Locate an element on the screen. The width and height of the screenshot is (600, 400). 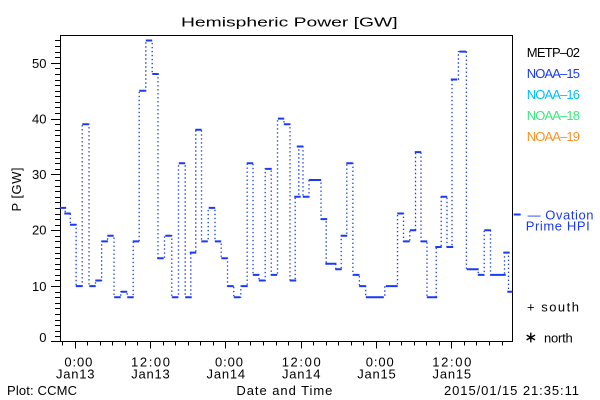
svg-text: north is located at coordinates (558, 338).